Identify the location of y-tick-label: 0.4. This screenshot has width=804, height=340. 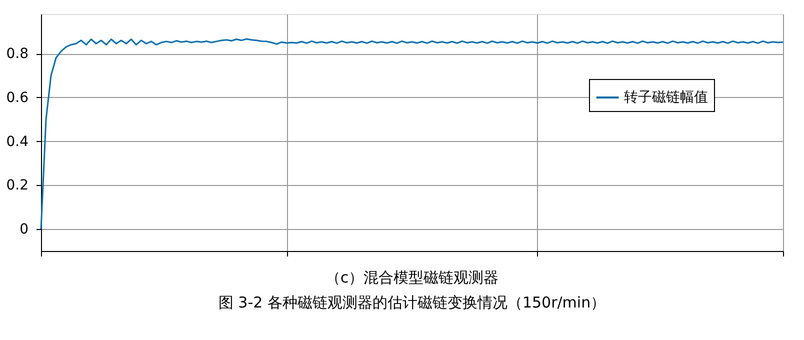
(17, 142).